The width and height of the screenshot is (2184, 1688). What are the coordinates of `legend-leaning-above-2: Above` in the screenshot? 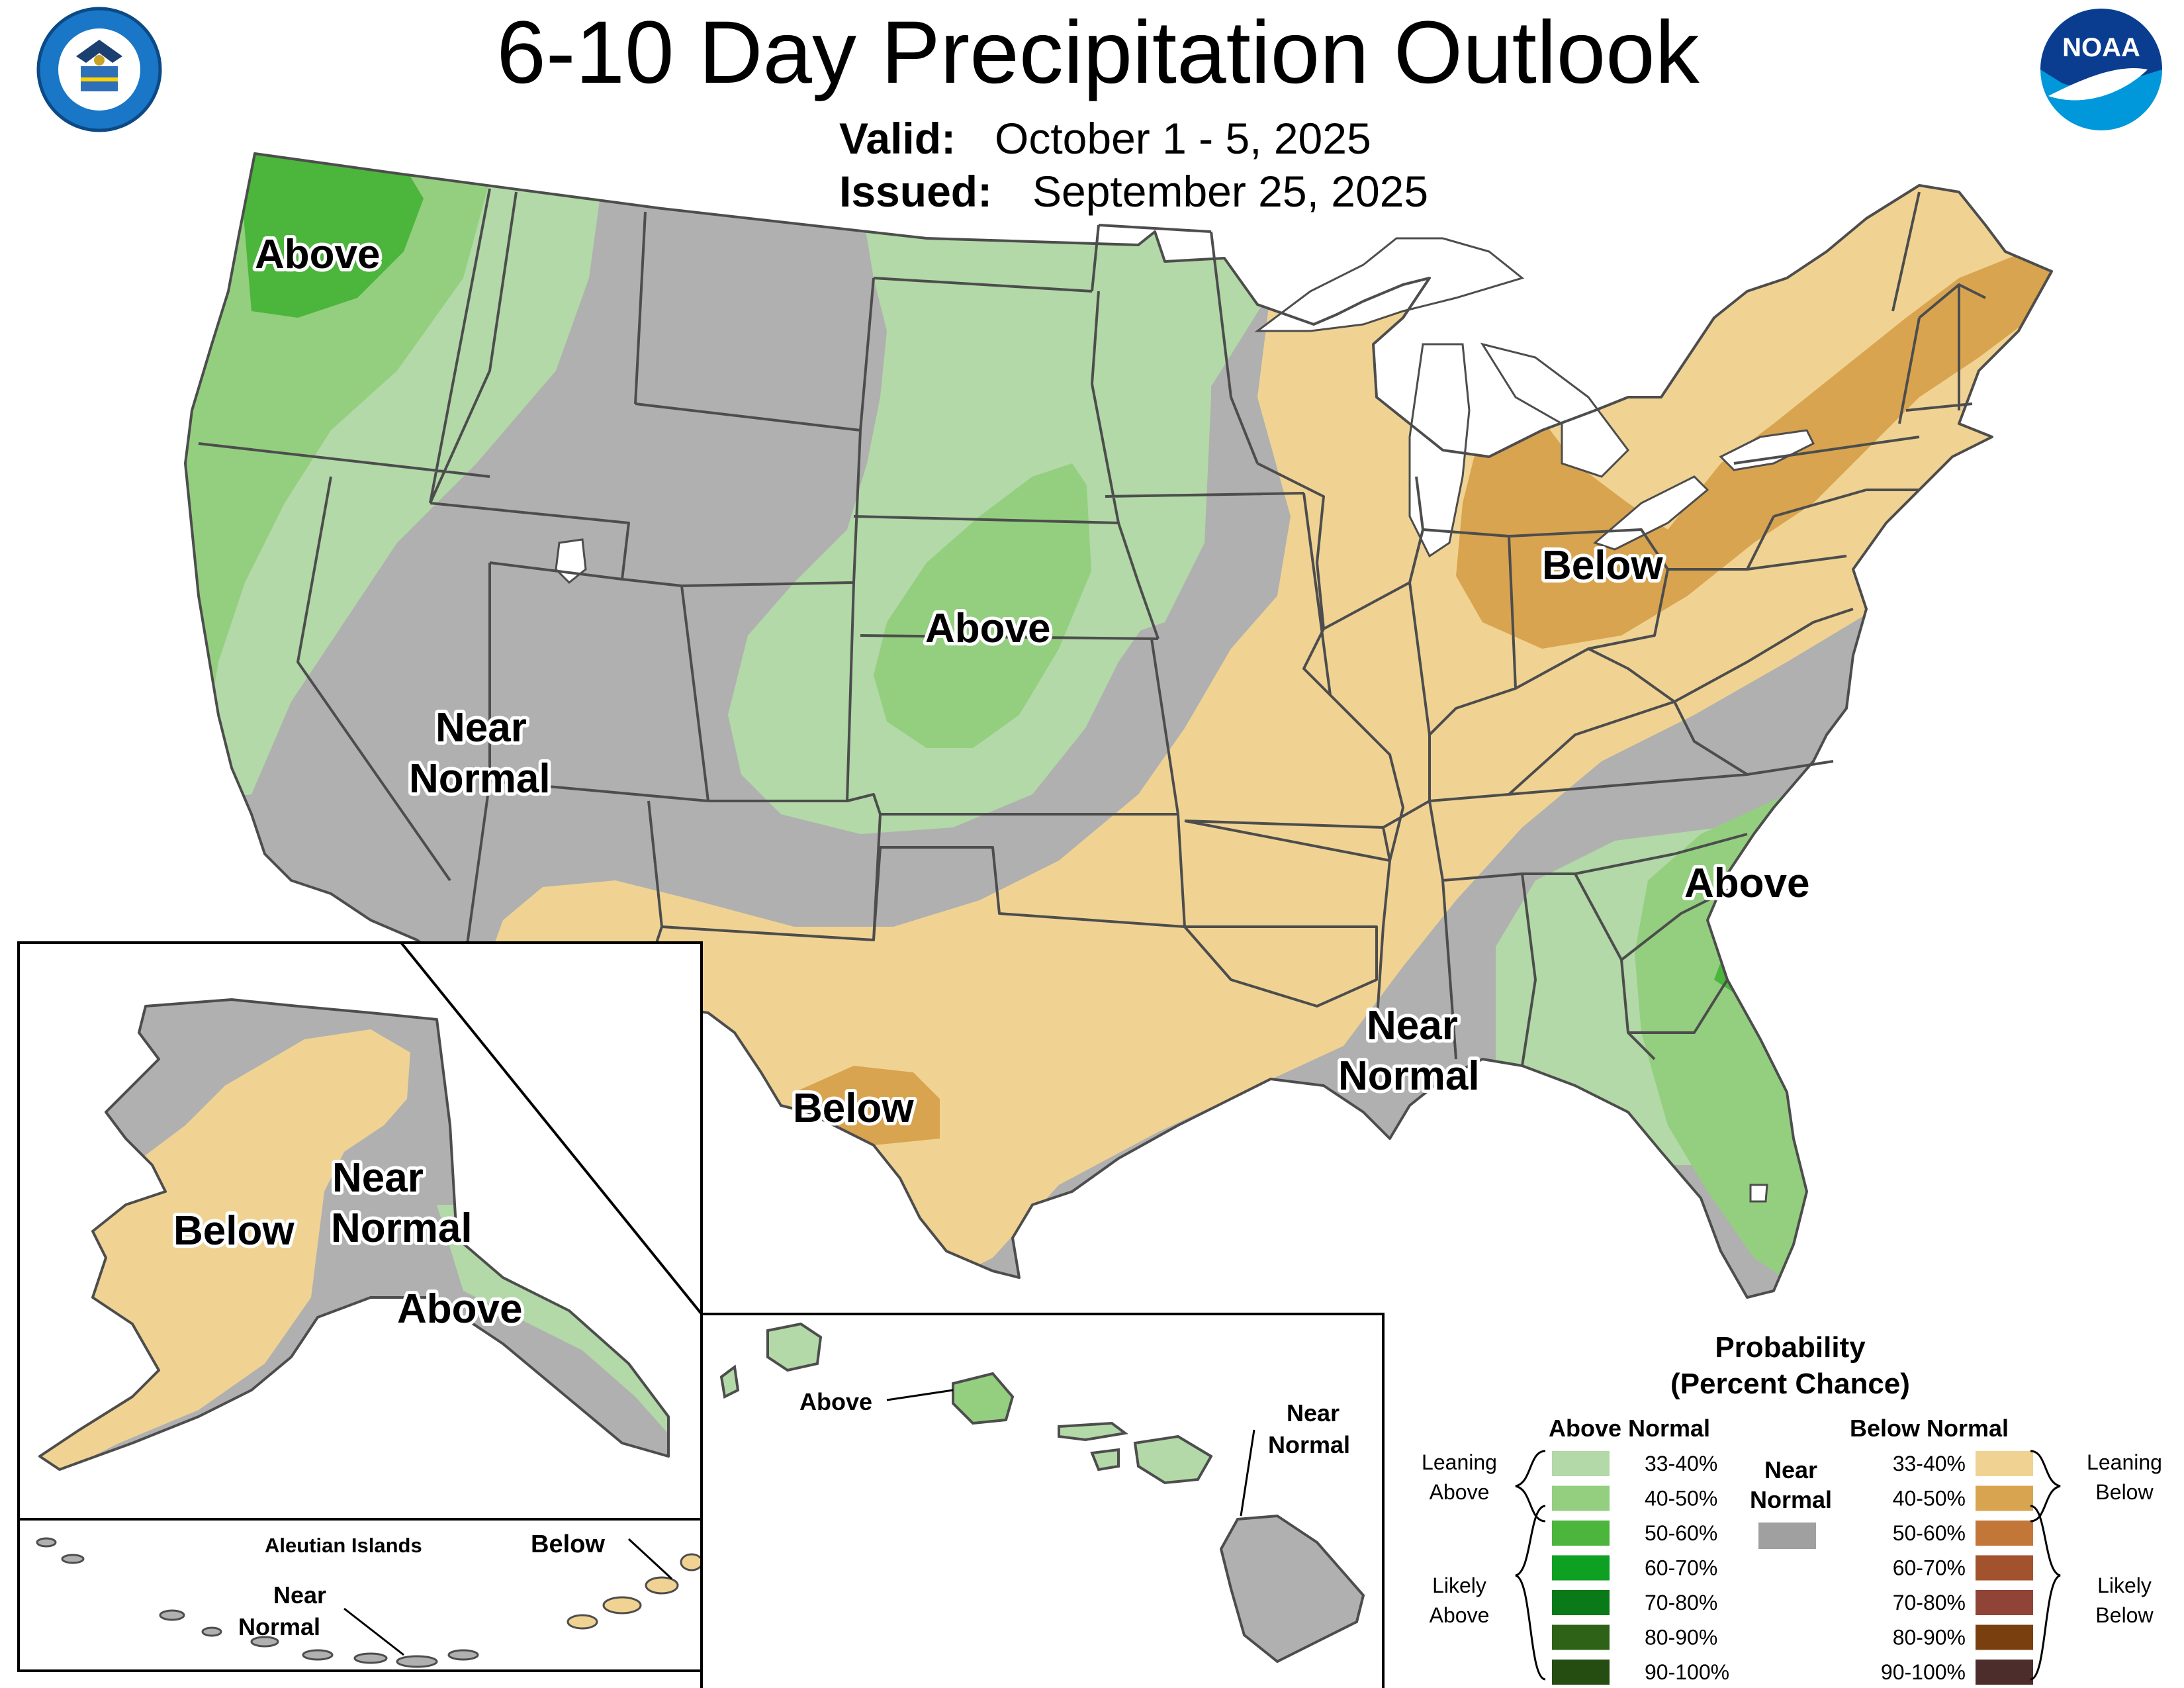 It's located at (1460, 1492).